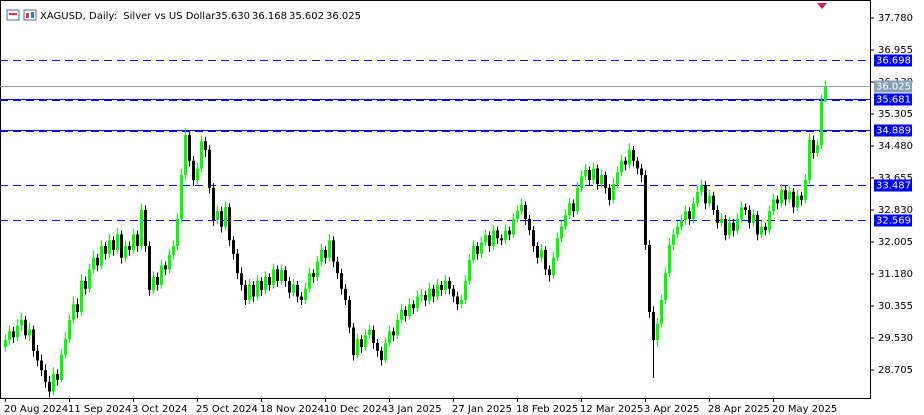  I want to click on y-tick-label: 37.780, so click(895, 18).